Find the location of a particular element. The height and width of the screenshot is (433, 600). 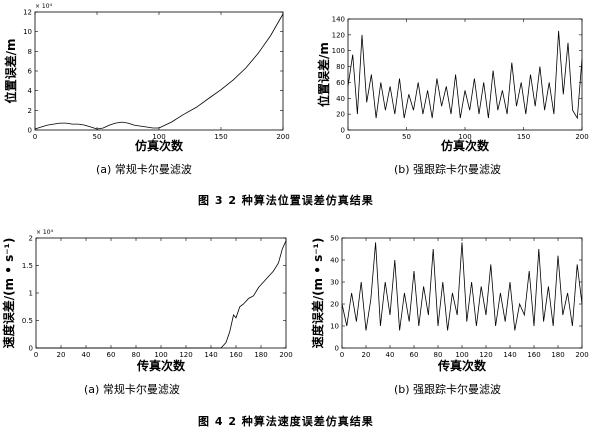

fig4-panel-b-caption: (b) 强跟踪卡尔曼滤波 is located at coordinates (448, 389).